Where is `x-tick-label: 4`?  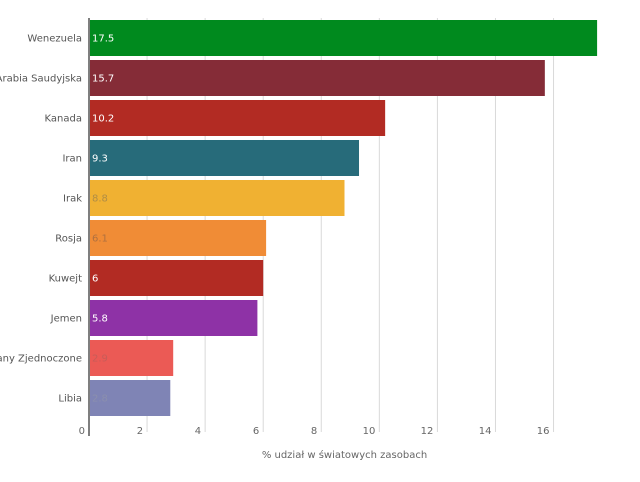 x-tick-label: 4 is located at coordinates (198, 431).